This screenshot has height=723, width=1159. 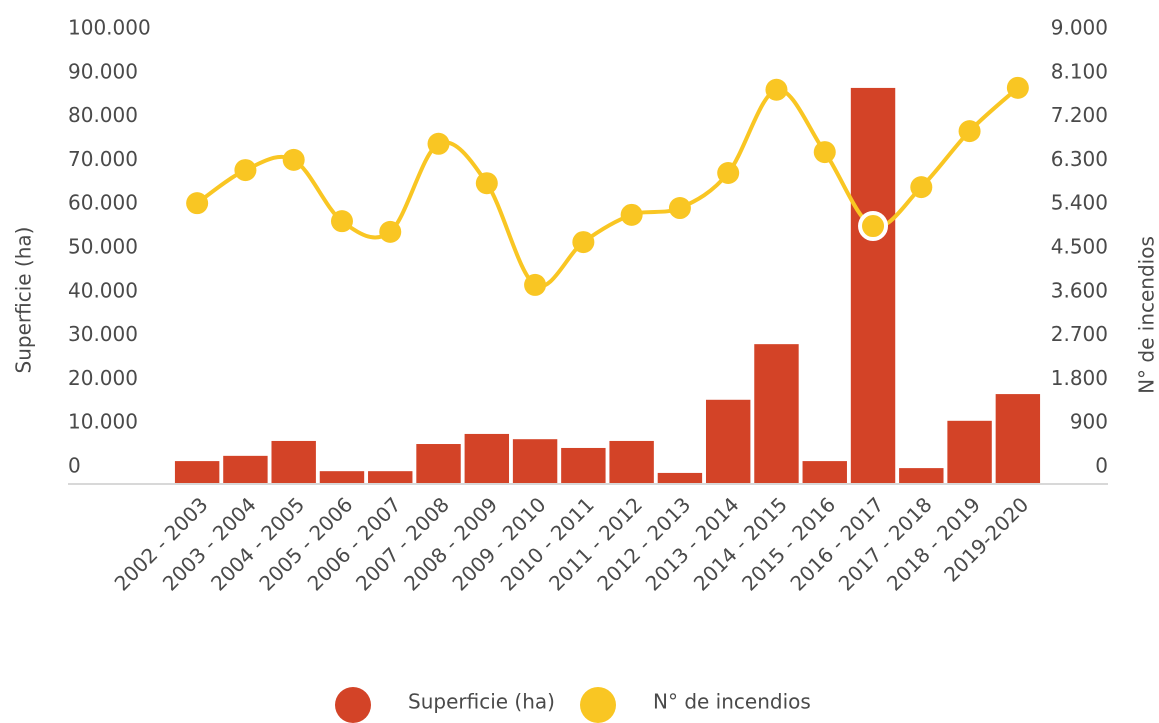 I want to click on y2-tick-label: 5.400, so click(x=1079, y=203).